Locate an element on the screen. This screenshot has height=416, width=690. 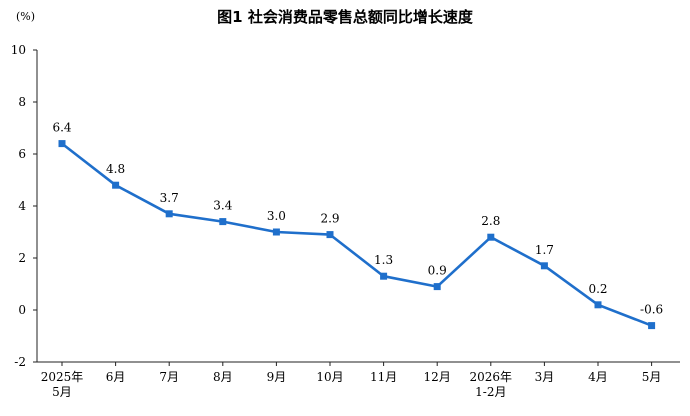
data-label: -0.6 is located at coordinates (651, 310).